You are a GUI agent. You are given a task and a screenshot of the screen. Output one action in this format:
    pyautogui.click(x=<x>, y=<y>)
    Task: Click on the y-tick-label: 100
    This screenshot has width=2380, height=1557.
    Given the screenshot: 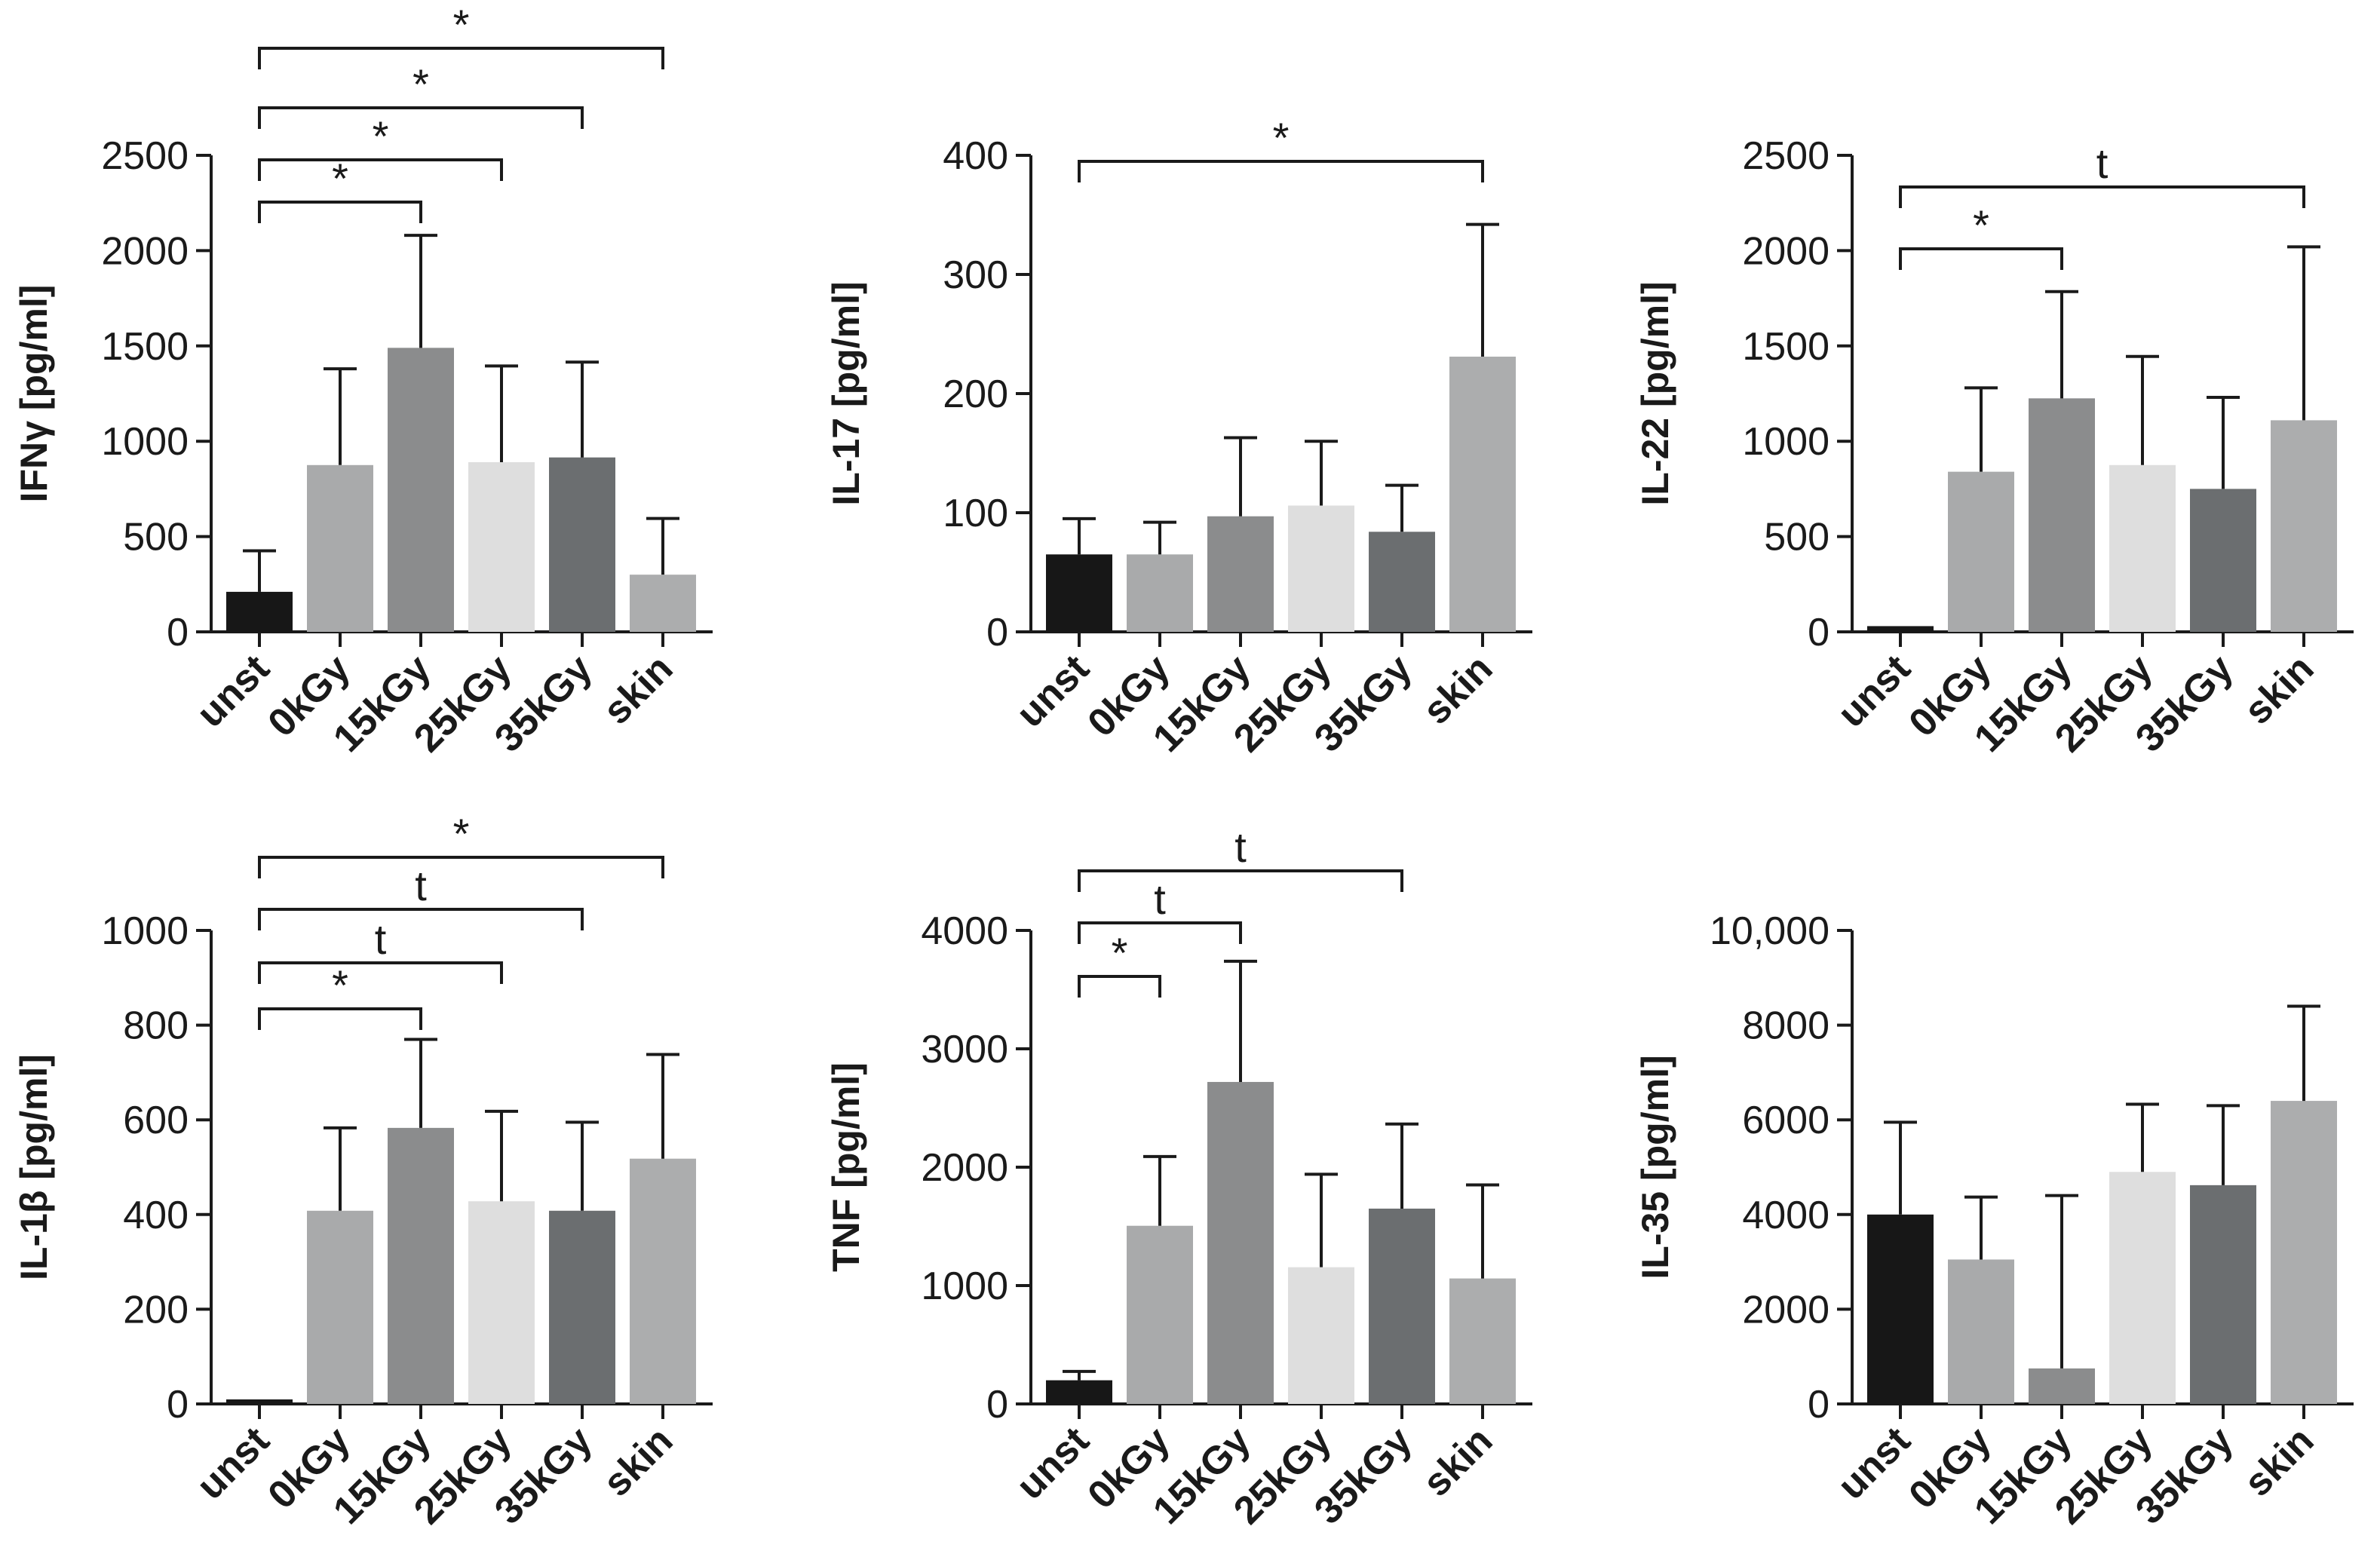 What is the action you would take?
    pyautogui.click(x=975, y=513)
    